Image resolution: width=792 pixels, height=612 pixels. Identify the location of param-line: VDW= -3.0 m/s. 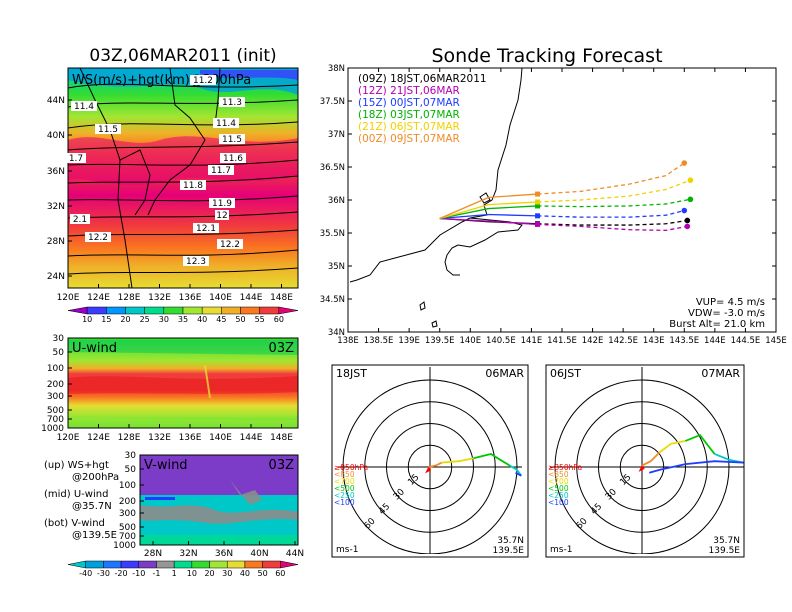
(726, 313).